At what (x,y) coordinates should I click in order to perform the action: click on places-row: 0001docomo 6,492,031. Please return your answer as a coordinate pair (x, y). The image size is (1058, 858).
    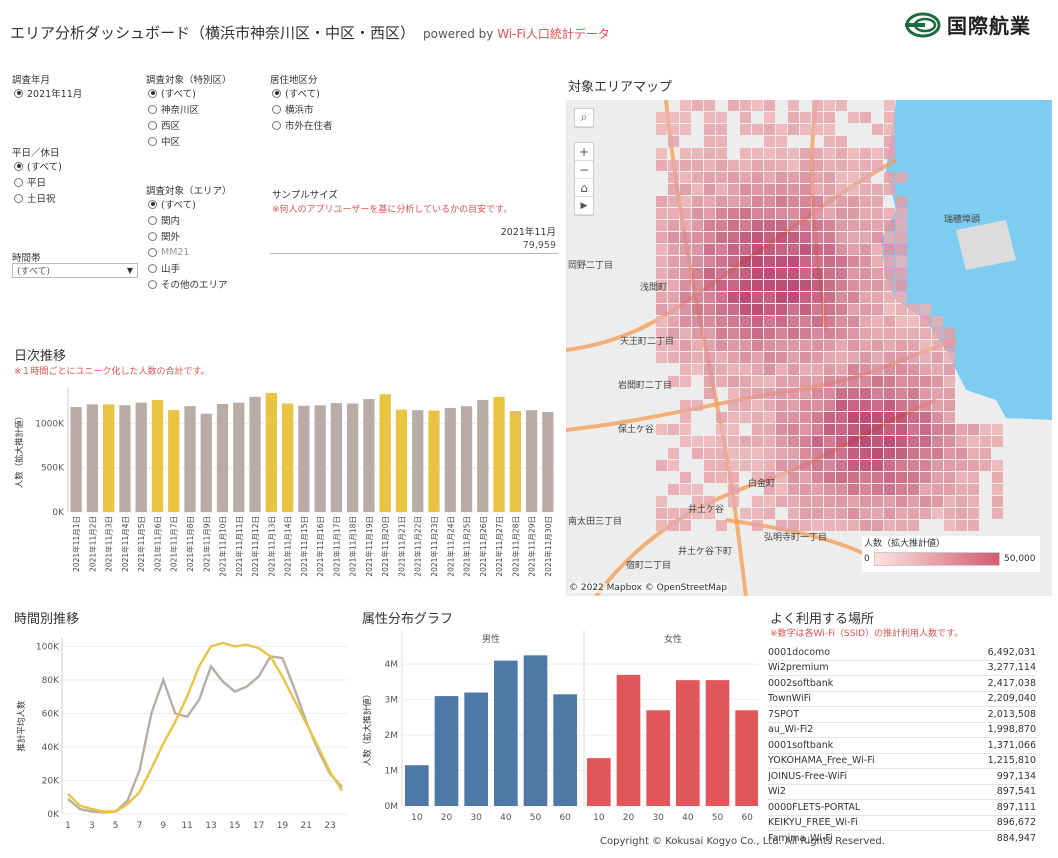
    Looking at the image, I should click on (902, 653).